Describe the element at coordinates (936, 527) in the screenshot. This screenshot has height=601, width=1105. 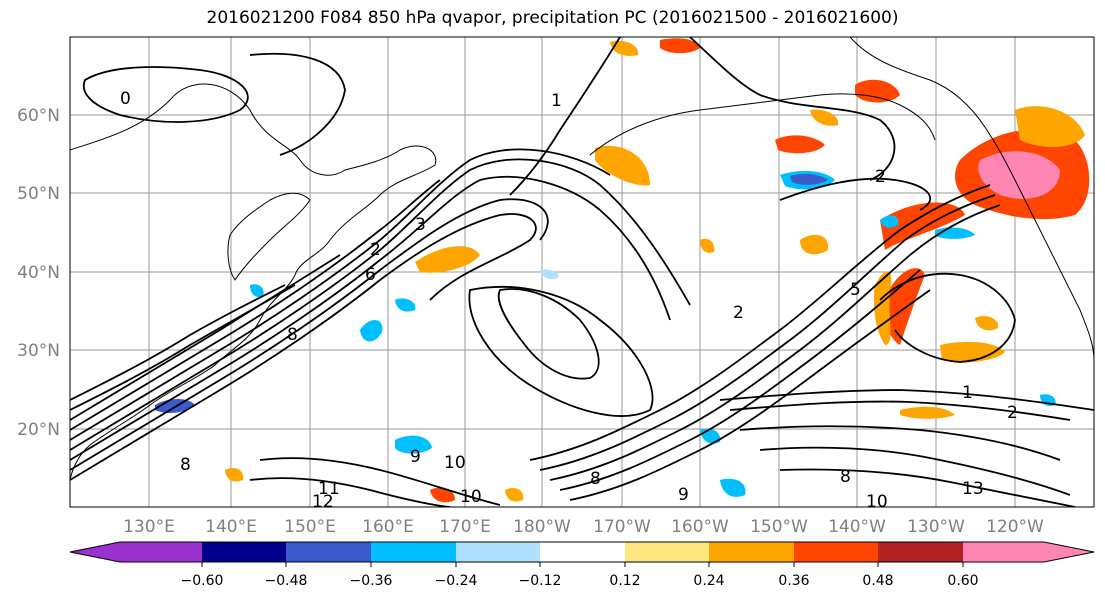
I see `lon-label: 130°W` at that location.